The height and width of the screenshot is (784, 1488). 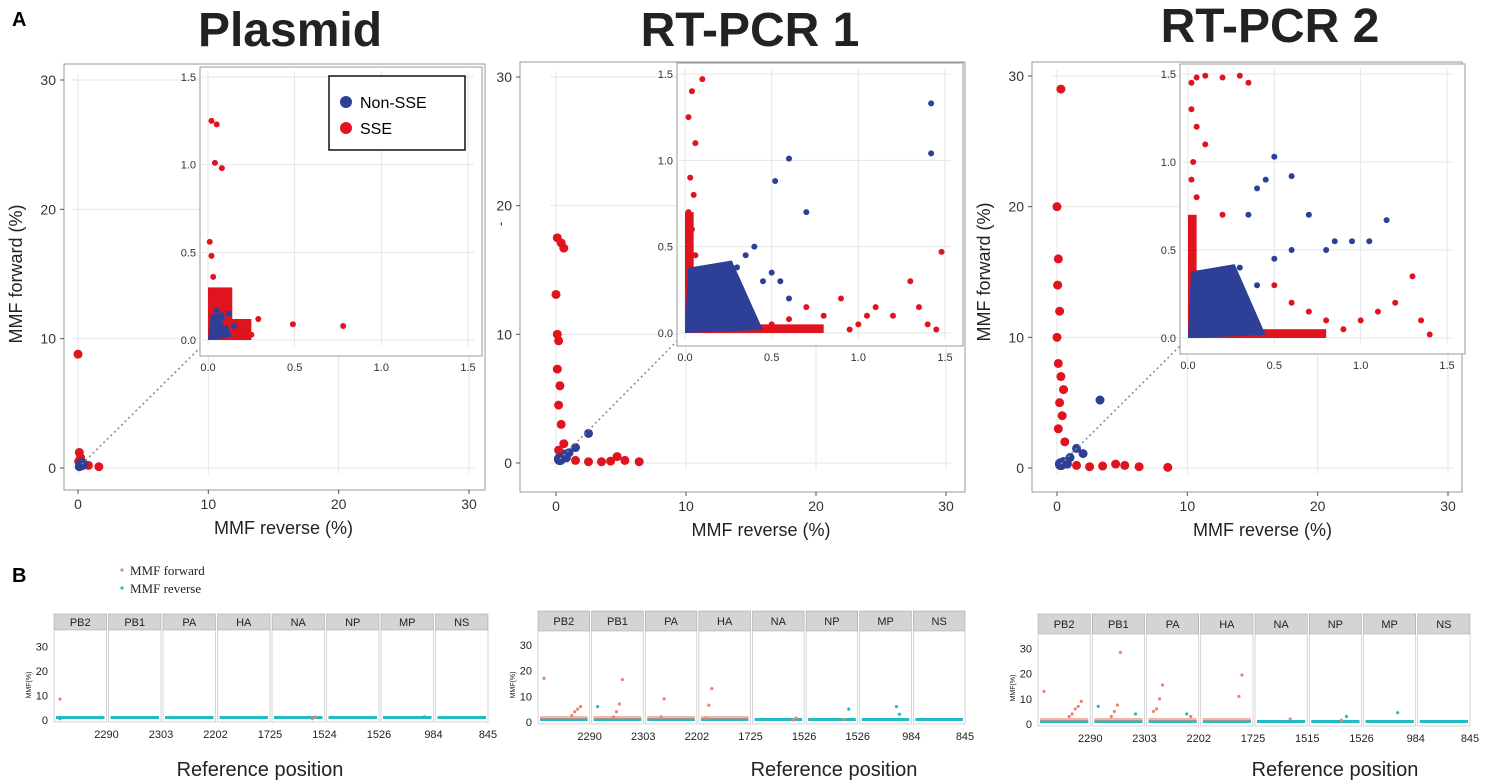 I want to click on facet-y-tick-label: 10, so click(x=526, y=697).